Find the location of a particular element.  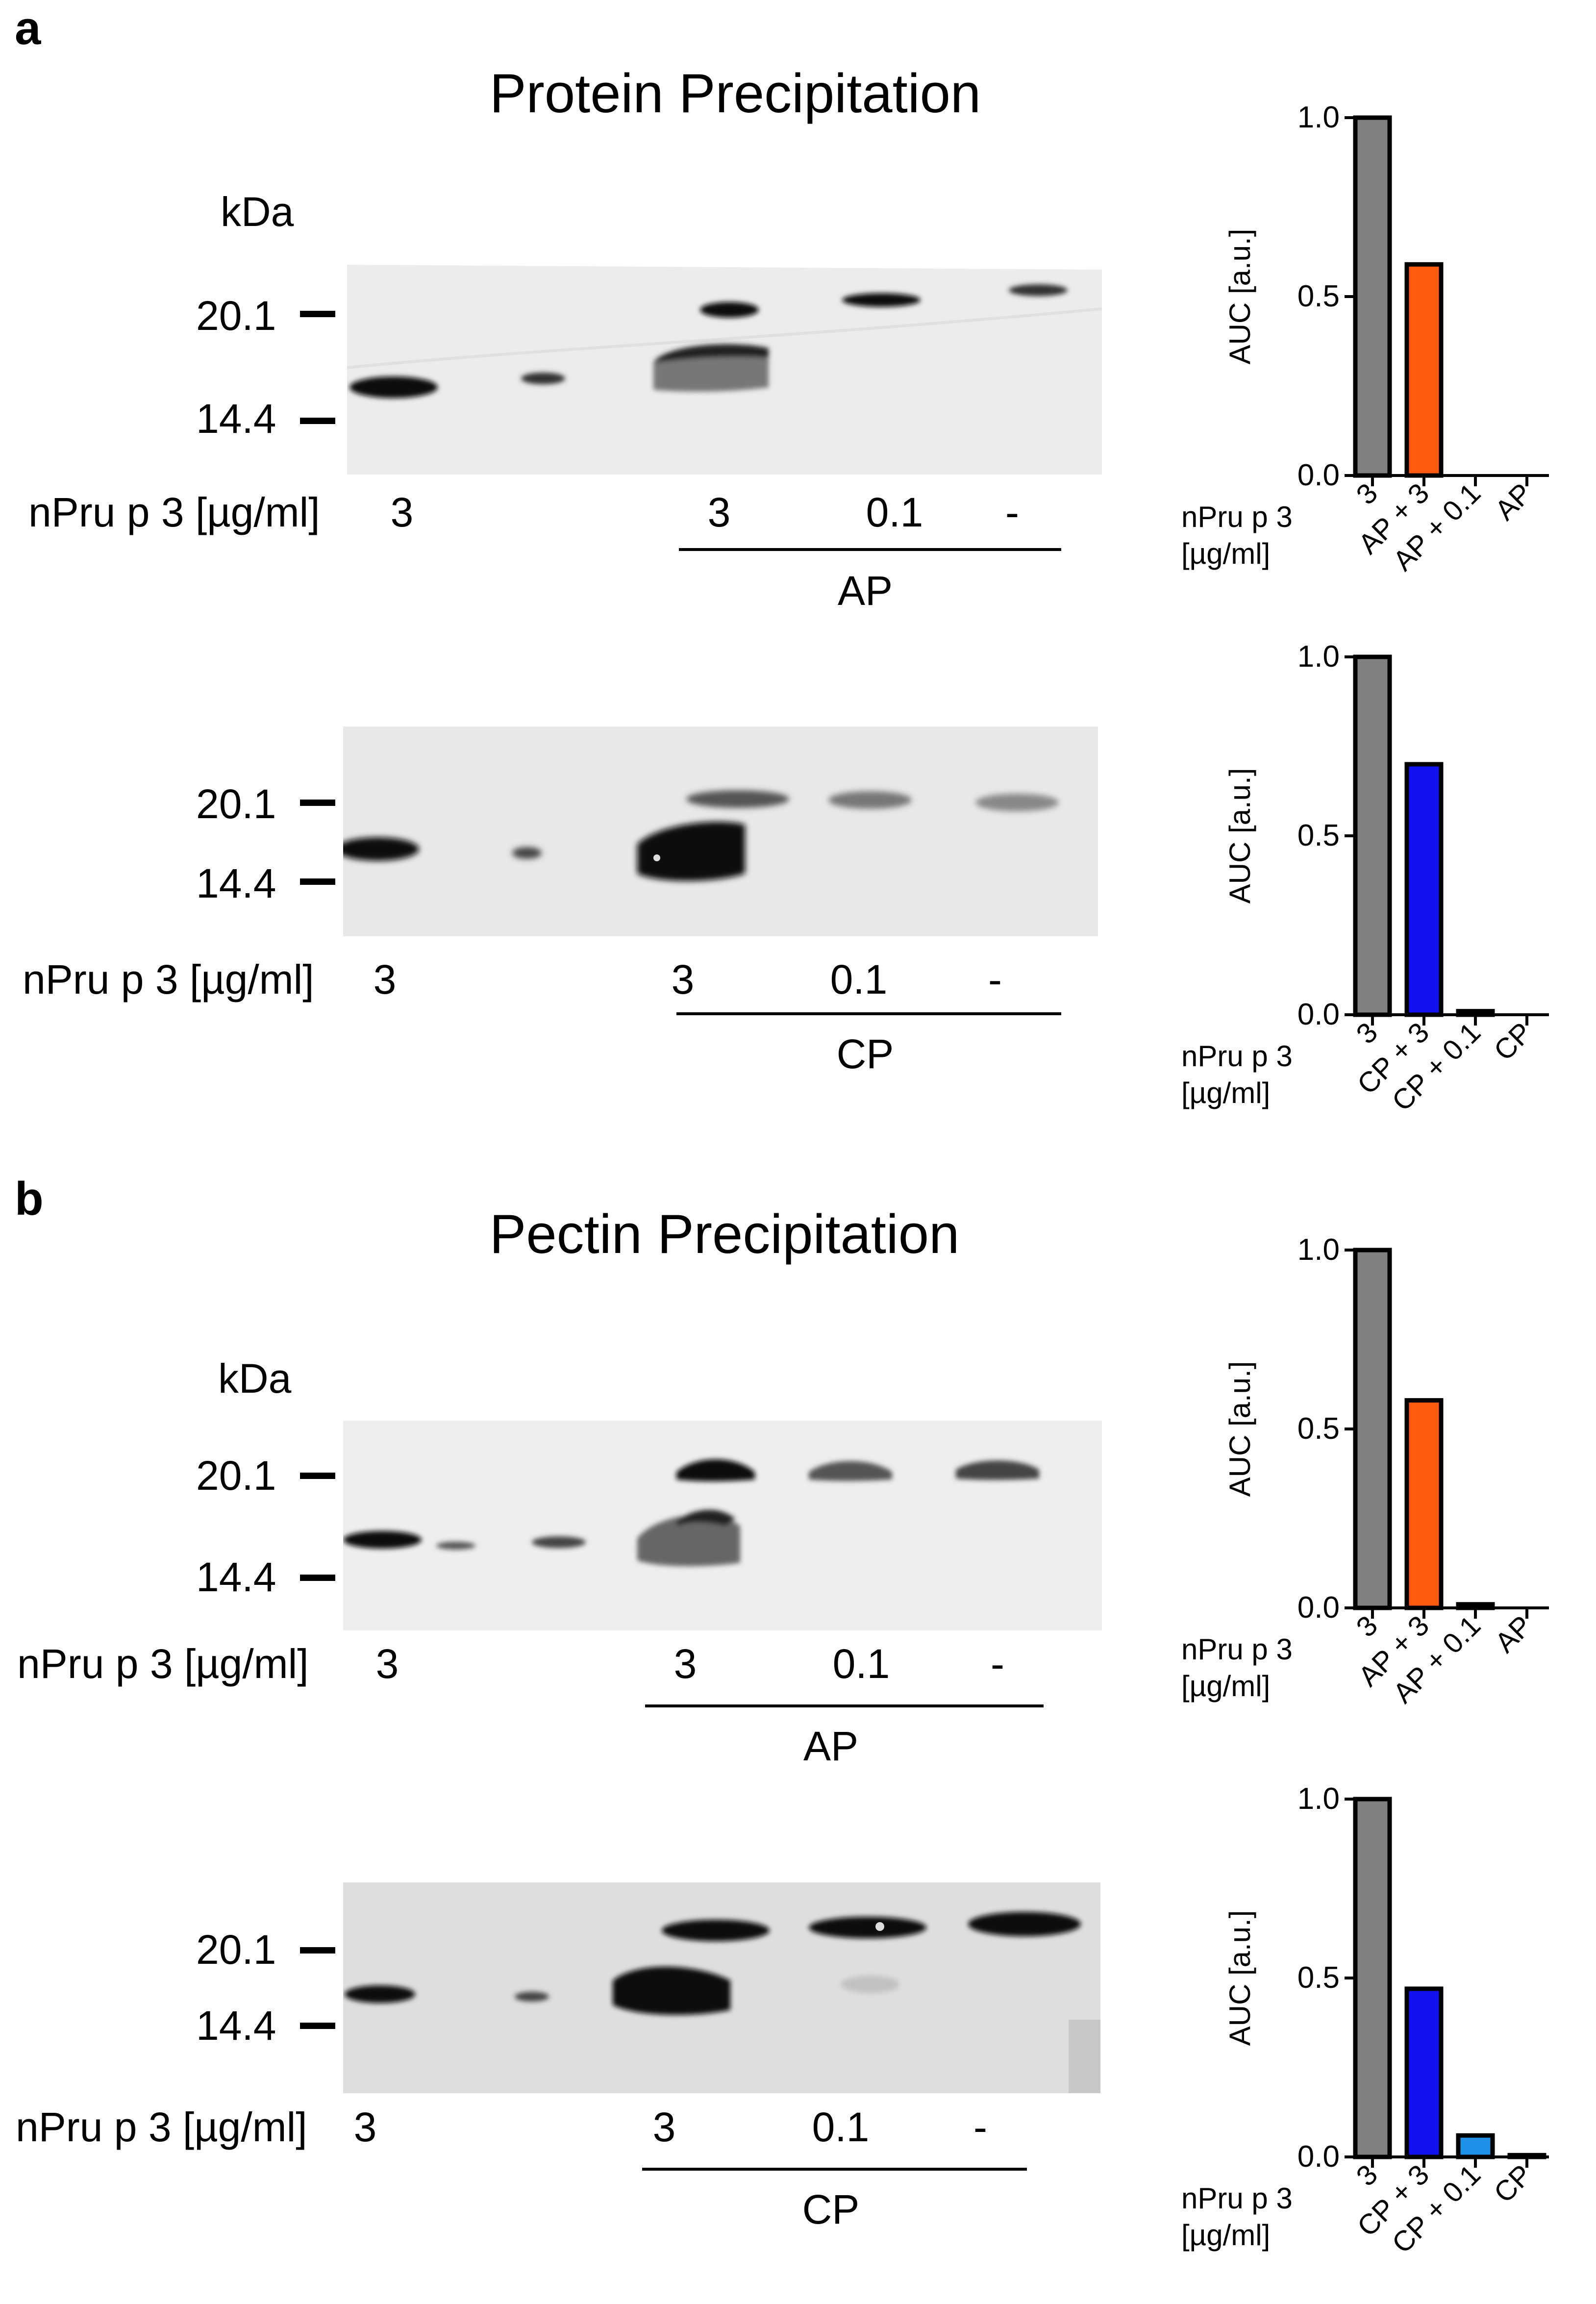

panel-letter-a: a is located at coordinates (28, 28).